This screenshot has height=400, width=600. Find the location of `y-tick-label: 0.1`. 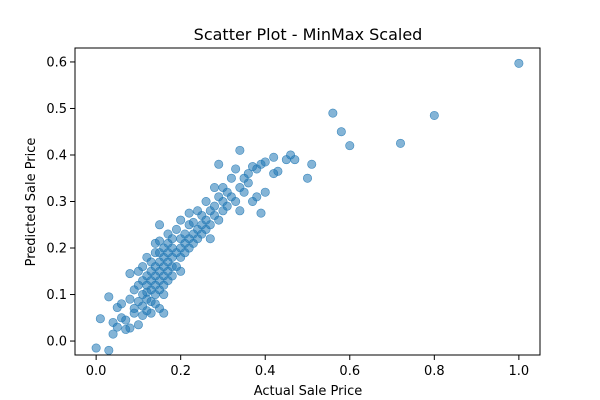

y-tick-label: 0.1 is located at coordinates (56, 295).